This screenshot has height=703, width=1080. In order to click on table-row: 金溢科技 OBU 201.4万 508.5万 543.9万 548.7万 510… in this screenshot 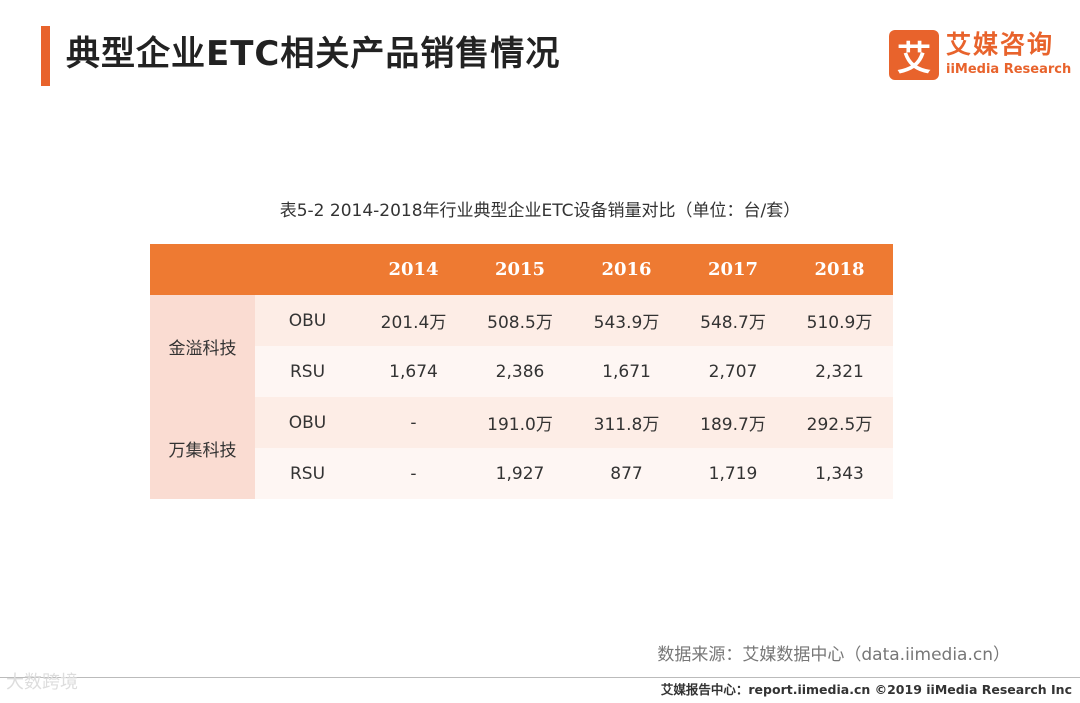, I will do `click(521, 346)`.